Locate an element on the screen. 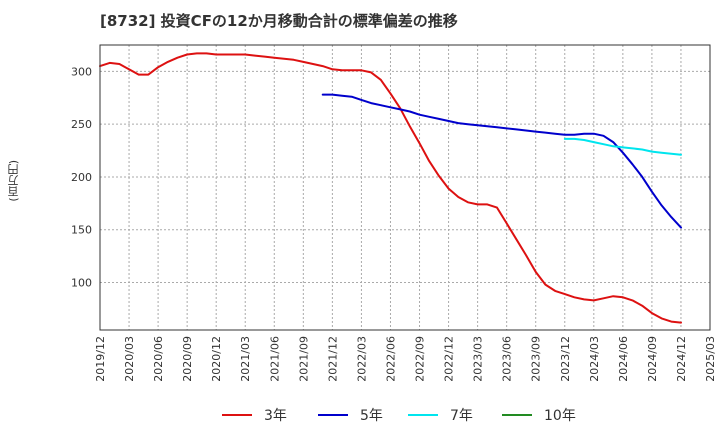 The image size is (720, 440). y-tick-labels: 100 150 200 250 300 is located at coordinates (81, 177).